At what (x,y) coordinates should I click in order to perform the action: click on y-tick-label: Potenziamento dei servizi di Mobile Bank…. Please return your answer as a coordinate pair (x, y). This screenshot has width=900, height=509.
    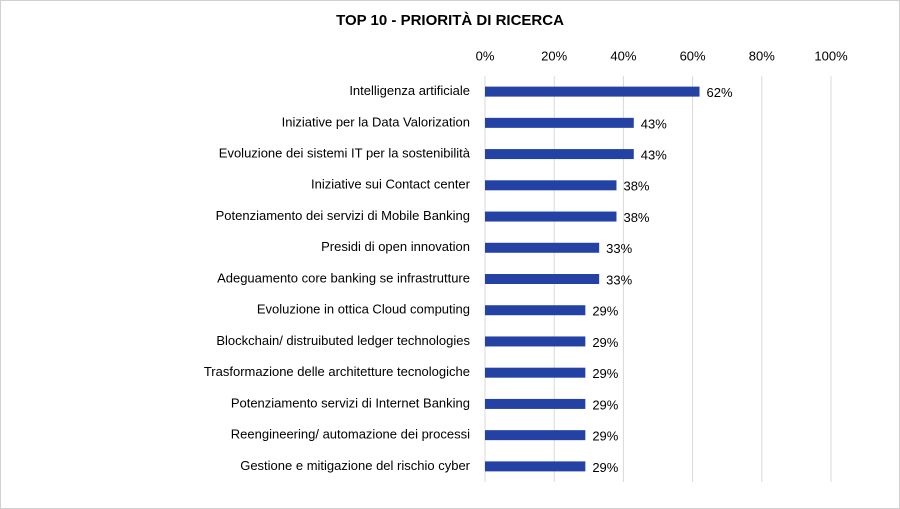
    Looking at the image, I should click on (343, 215).